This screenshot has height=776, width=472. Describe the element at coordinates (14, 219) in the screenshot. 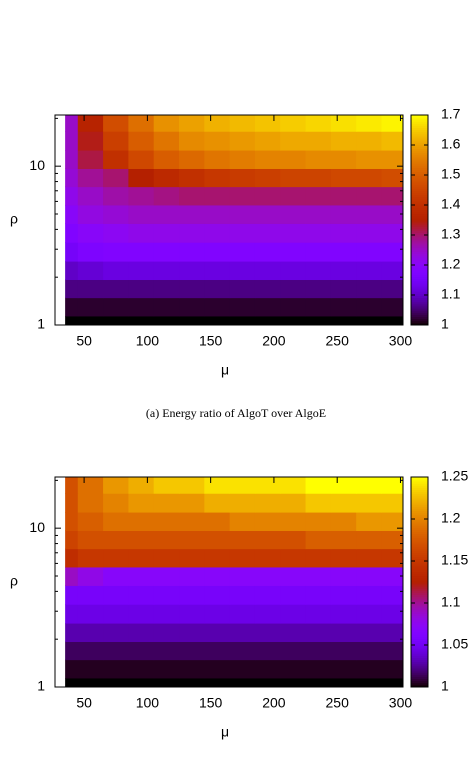

I see `y-axis-label: ρ` at that location.